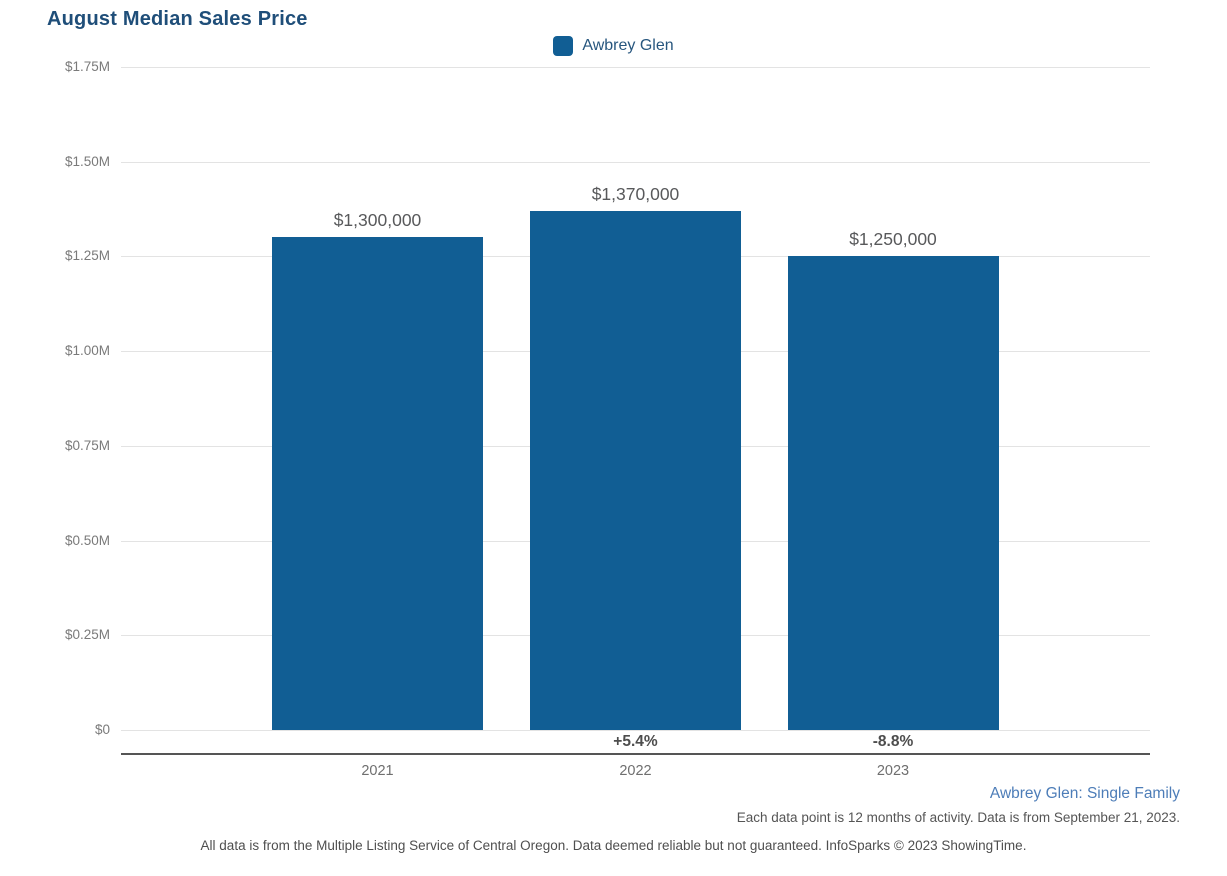 This screenshot has height=876, width=1227. Describe the element at coordinates (893, 239) in the screenshot. I see `bar-value-label: $1,250,000` at that location.